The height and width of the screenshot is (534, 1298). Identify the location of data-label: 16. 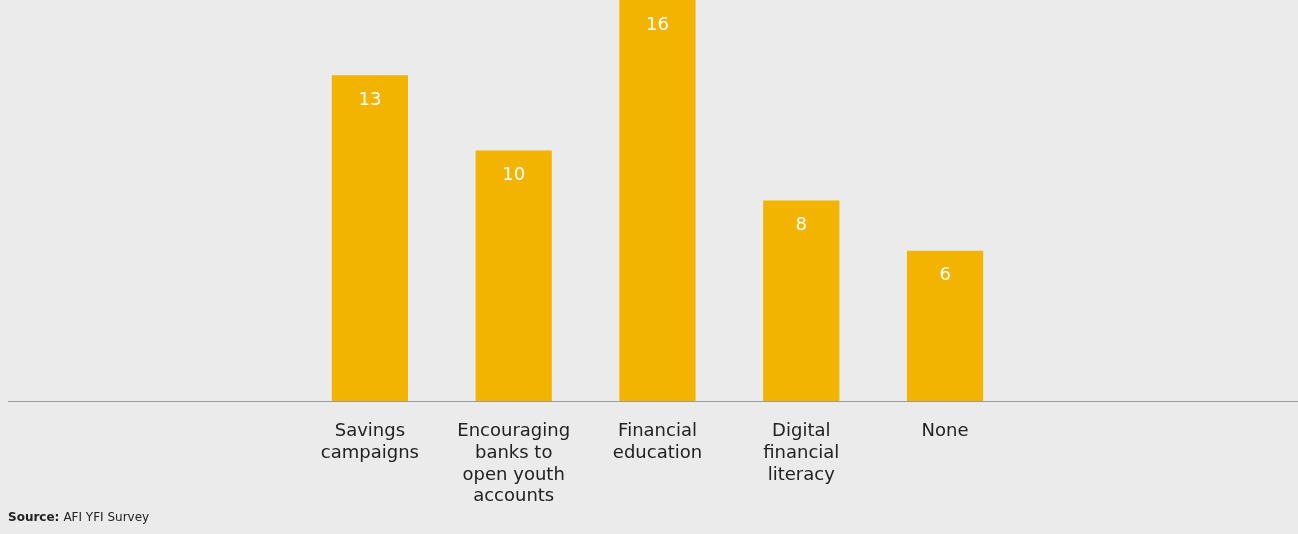
(657, 23).